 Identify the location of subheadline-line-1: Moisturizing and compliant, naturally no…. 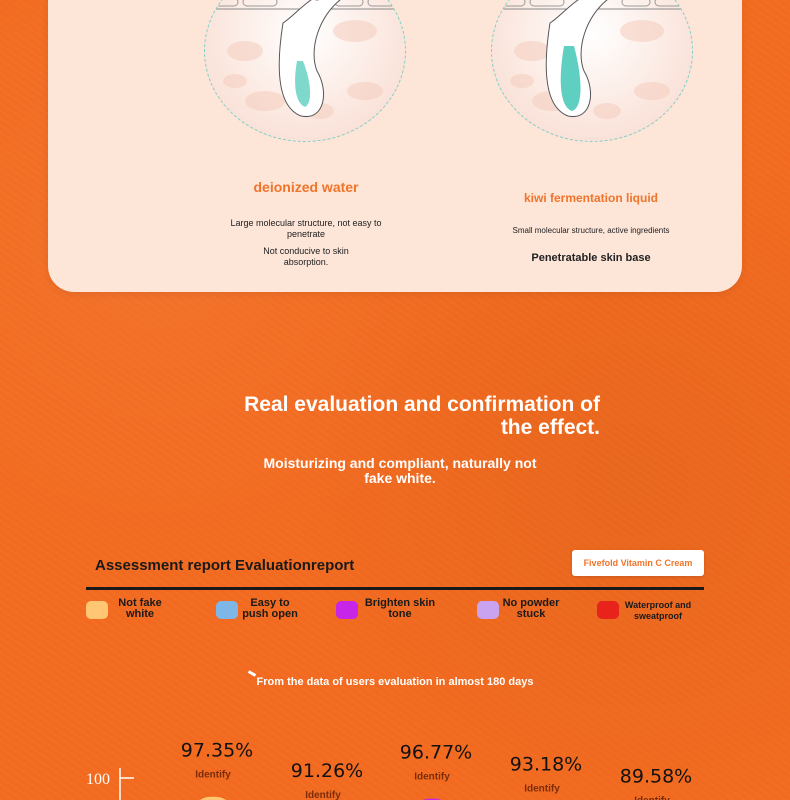
(400, 463).